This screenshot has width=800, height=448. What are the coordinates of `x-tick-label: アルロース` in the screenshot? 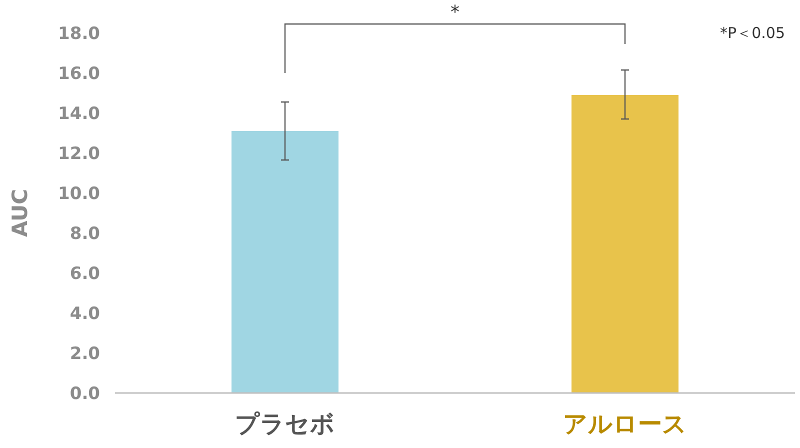 It's located at (625, 424).